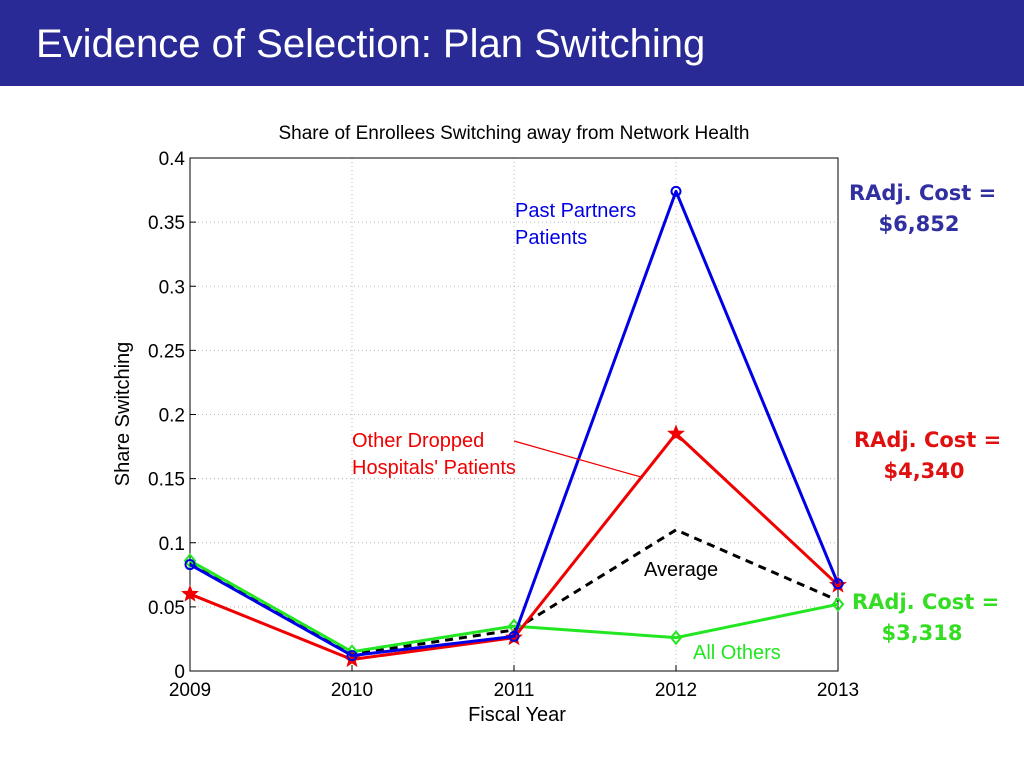 Image resolution: width=1024 pixels, height=768 pixels. What do you see at coordinates (123, 414) in the screenshot?
I see `y-axis-label: Share Switching` at bounding box center [123, 414].